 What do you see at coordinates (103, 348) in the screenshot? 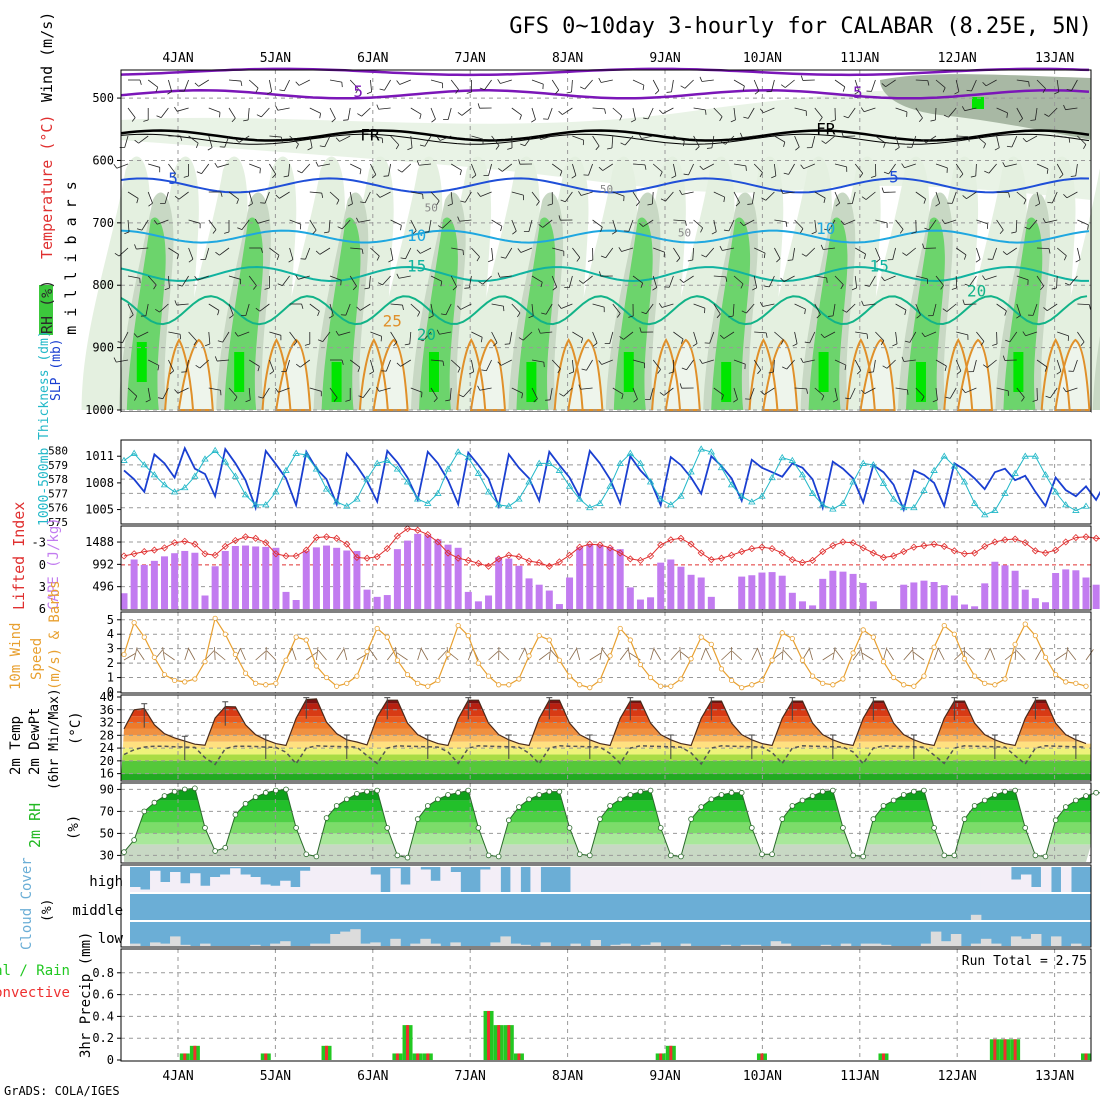
I see `y-tick-label: 900` at bounding box center [103, 348].